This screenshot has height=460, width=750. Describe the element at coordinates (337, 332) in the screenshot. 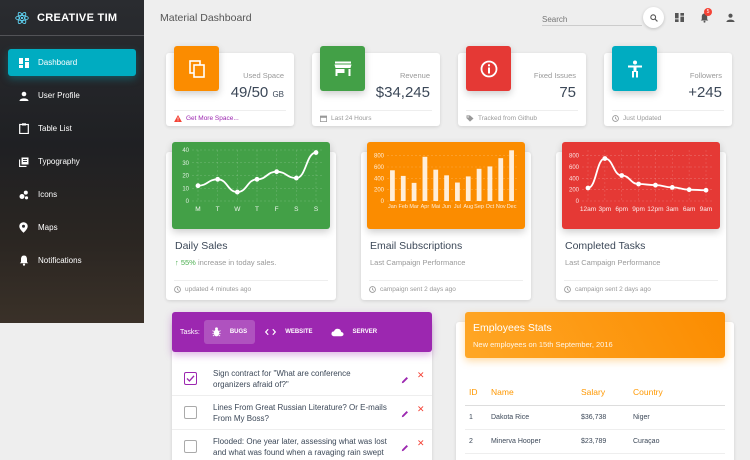

I see `cloud-icon` at that location.